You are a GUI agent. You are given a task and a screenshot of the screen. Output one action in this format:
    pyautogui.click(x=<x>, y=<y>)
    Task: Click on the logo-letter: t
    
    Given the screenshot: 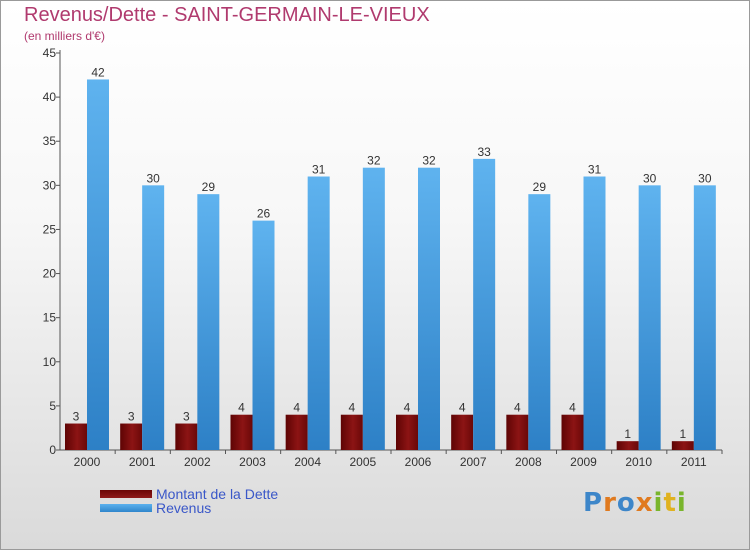 What is the action you would take?
    pyautogui.click(x=670, y=503)
    